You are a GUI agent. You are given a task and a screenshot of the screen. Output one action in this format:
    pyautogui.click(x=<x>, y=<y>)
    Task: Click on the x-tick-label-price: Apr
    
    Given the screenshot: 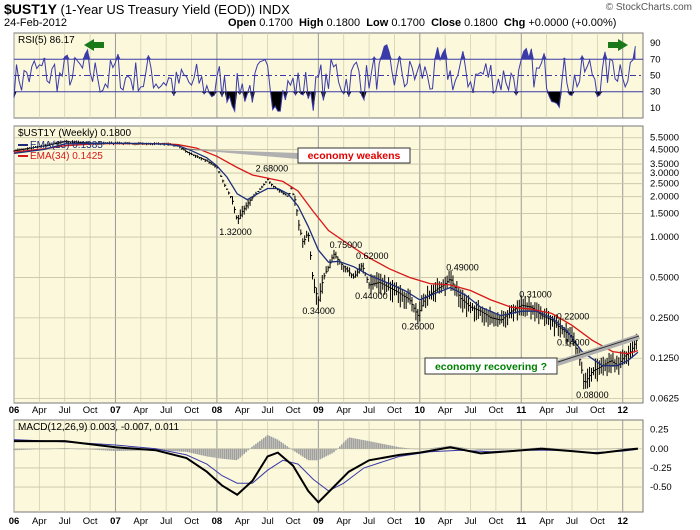 What is the action you would take?
    pyautogui.click(x=445, y=410)
    